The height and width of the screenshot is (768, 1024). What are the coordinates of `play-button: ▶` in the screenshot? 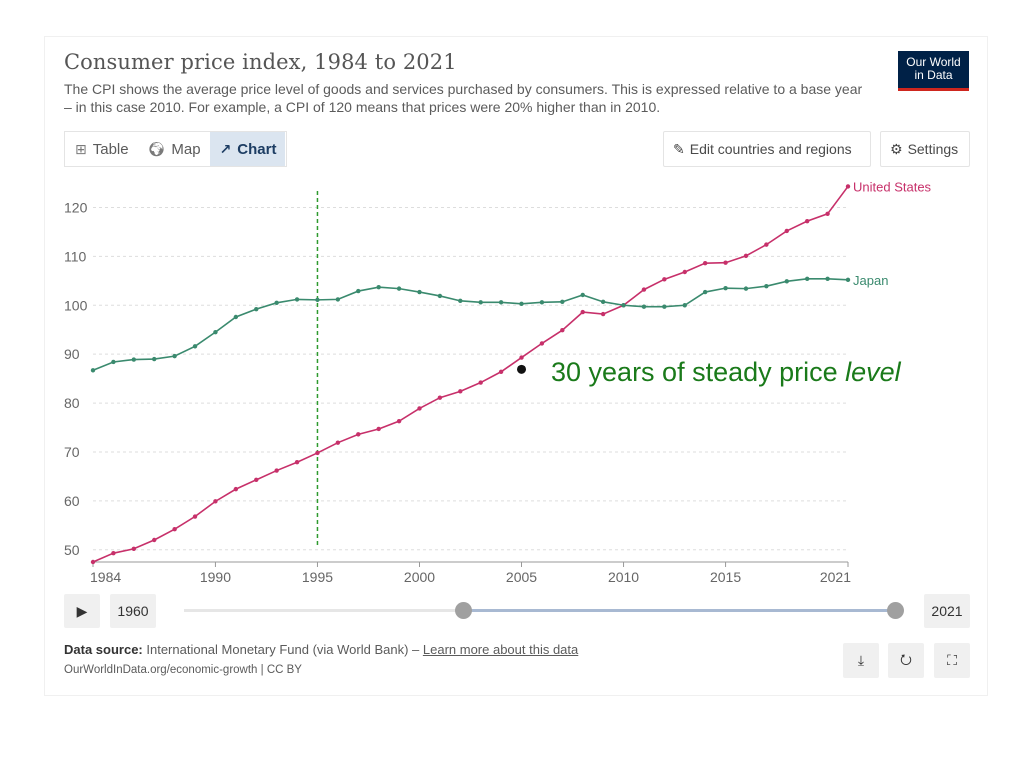 It's located at (82, 611).